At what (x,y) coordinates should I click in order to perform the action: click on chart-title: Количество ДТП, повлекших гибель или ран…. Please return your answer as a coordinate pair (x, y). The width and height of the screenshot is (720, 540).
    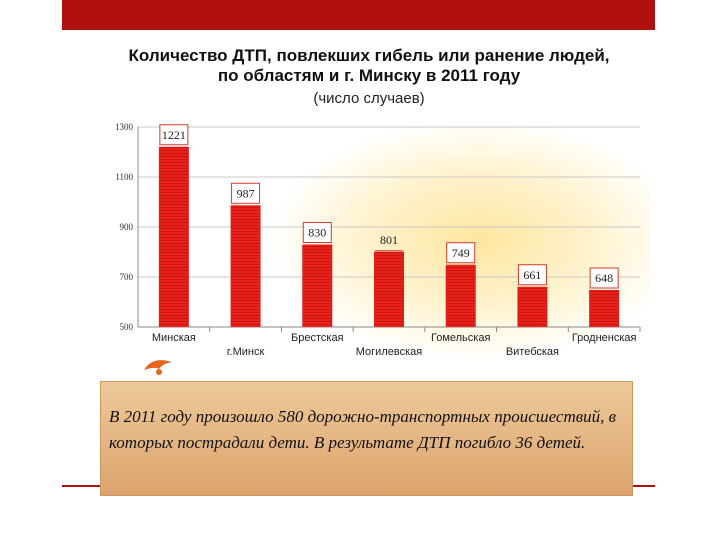
    Looking at the image, I should click on (369, 66).